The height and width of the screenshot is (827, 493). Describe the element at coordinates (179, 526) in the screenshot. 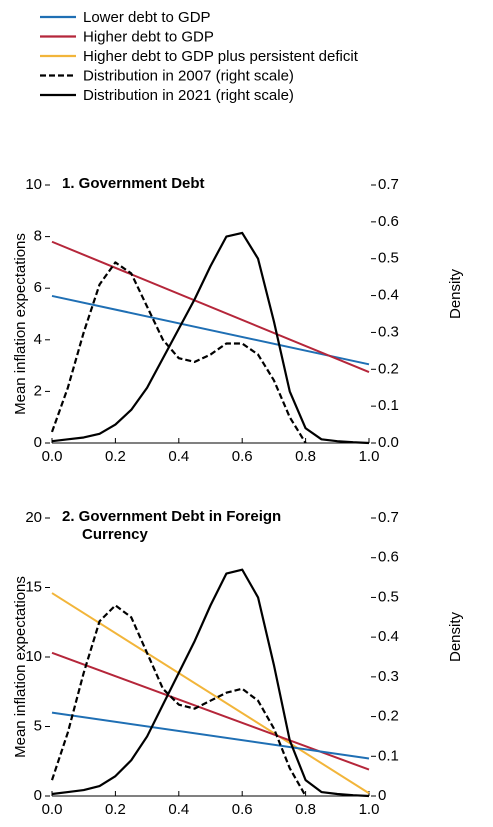

I see `chart-title: 2. Government Debt in Foreign Currency` at that location.